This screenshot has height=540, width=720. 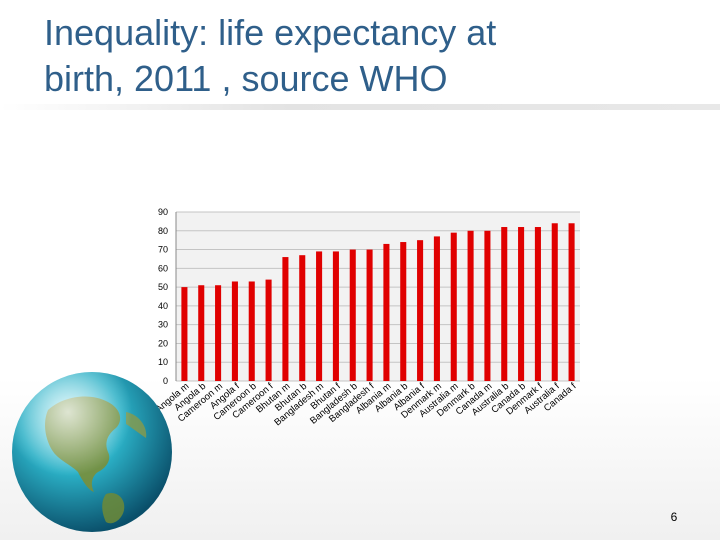 What do you see at coordinates (163, 212) in the screenshot?
I see `y-tick-label: 90` at bounding box center [163, 212].